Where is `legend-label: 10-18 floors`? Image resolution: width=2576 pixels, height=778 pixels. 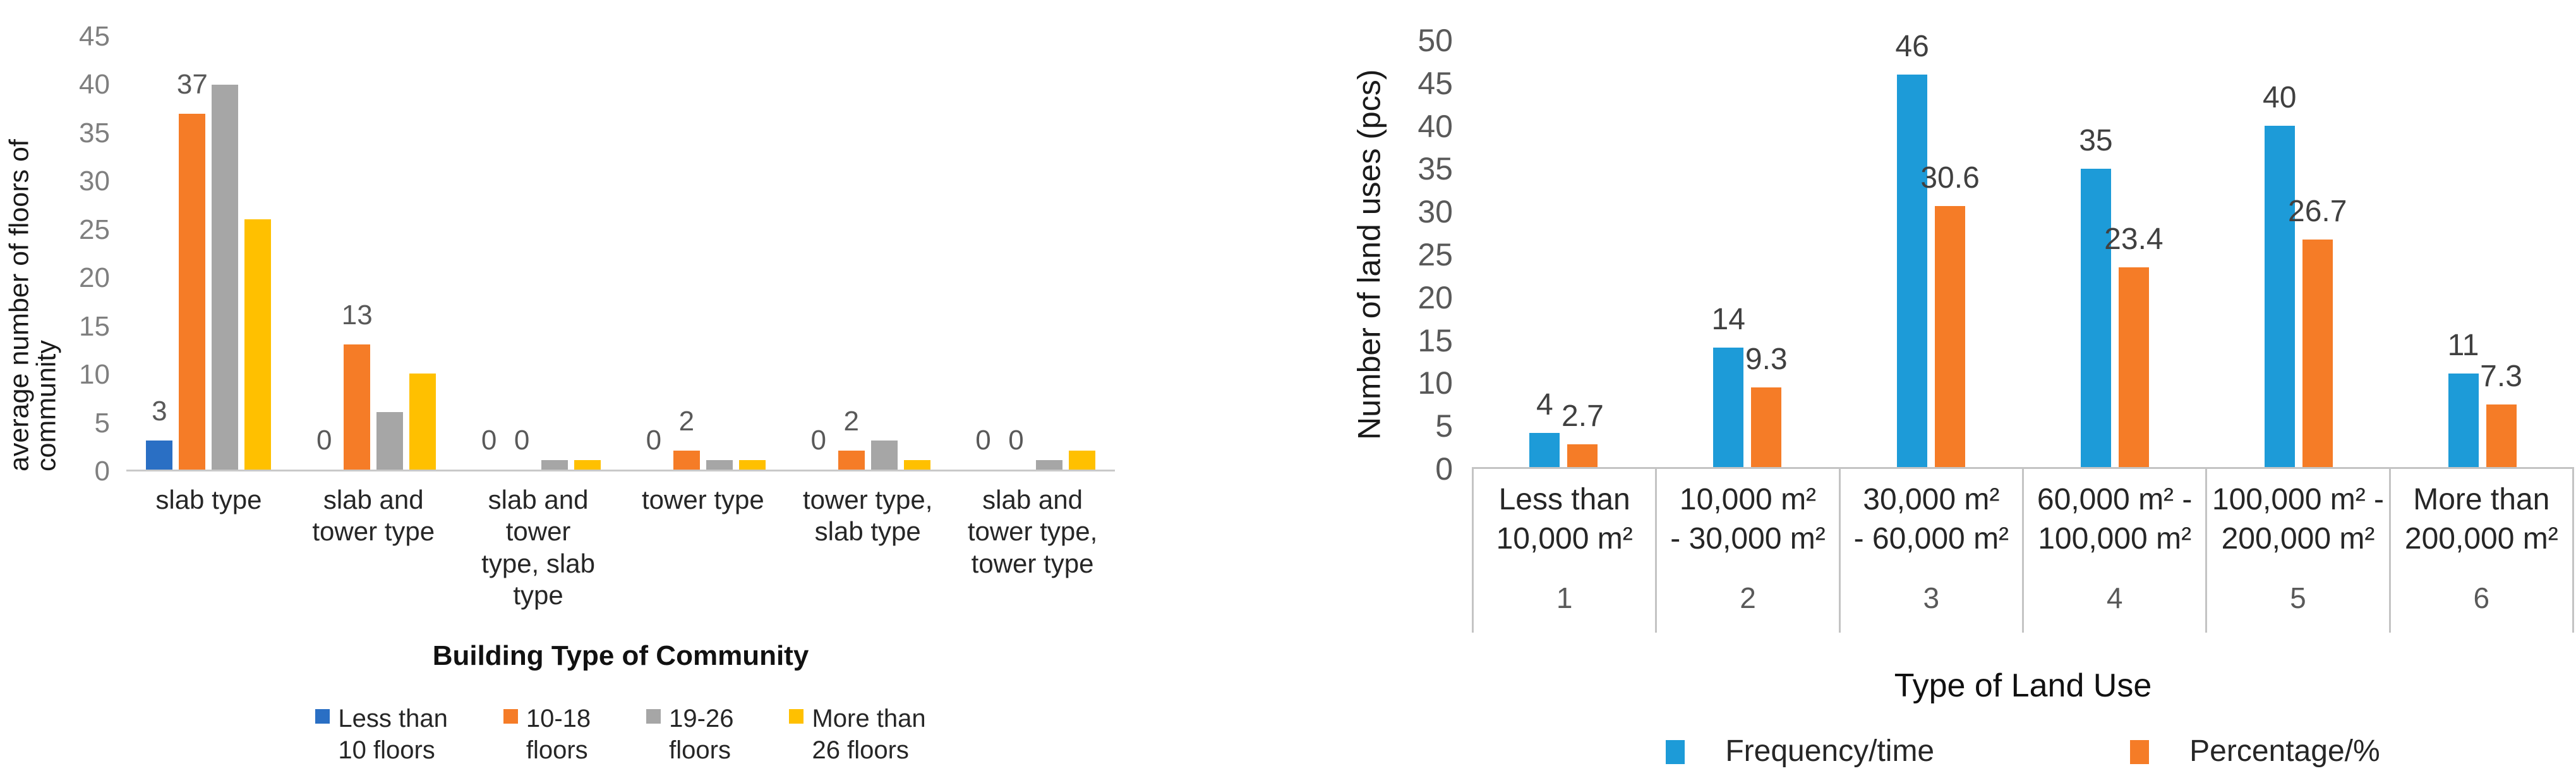 legend-label: 10-18 floors is located at coordinates (558, 734).